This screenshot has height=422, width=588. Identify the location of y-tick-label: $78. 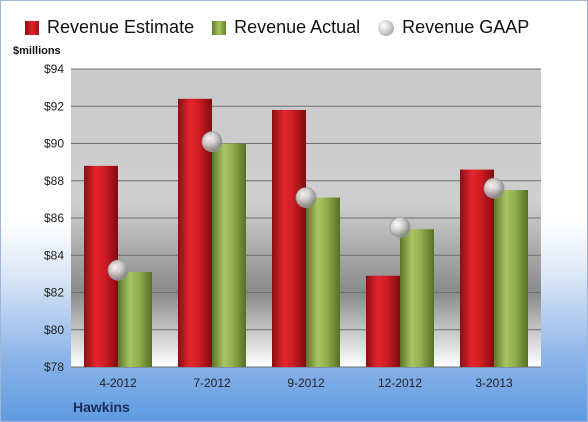
(54, 367).